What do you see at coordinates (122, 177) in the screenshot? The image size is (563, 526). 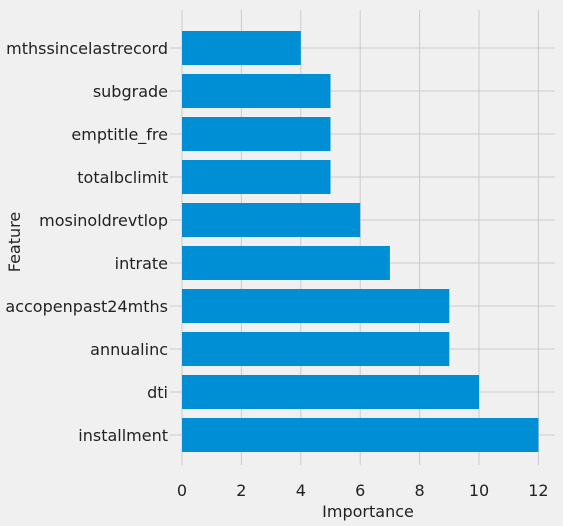 I see `y-tick-label: totalbclimit` at bounding box center [122, 177].